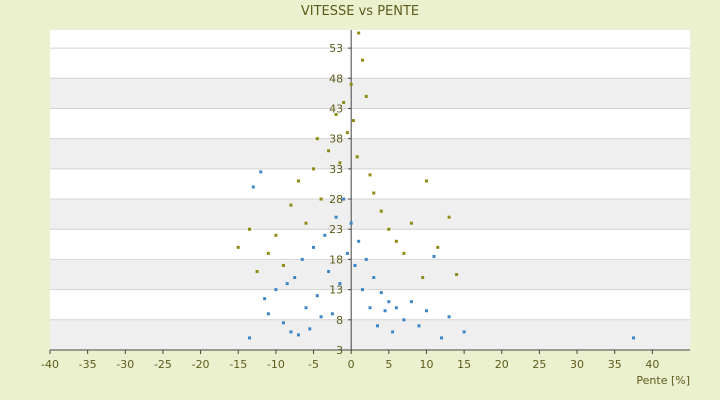 Image resolution: width=720 pixels, height=400 pixels. Describe the element at coordinates (663, 380) in the screenshot. I see `x-axis-label: Pente [%]` at that location.